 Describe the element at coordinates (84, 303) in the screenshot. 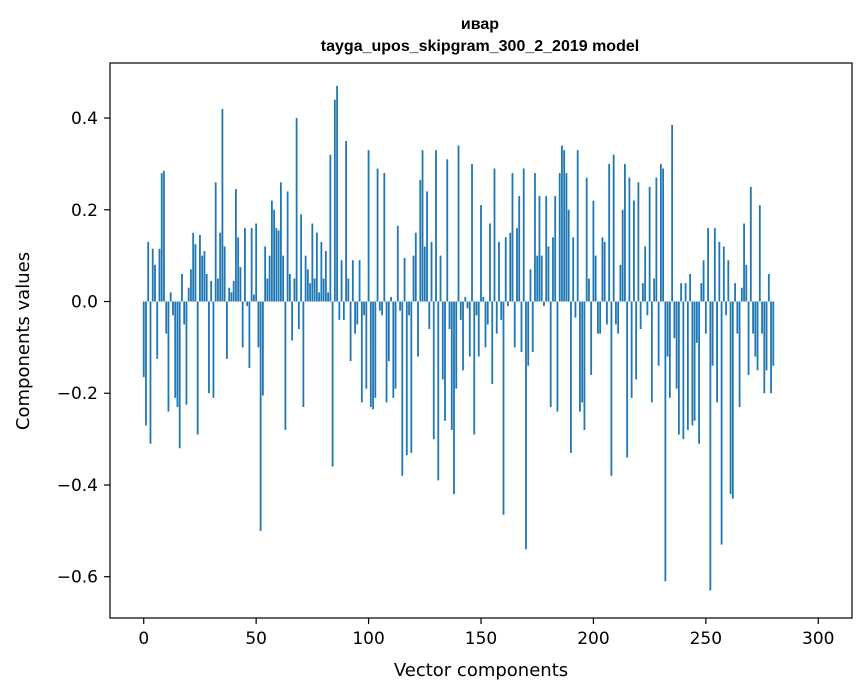

I see `y-tick-label: 0.0` at that location.